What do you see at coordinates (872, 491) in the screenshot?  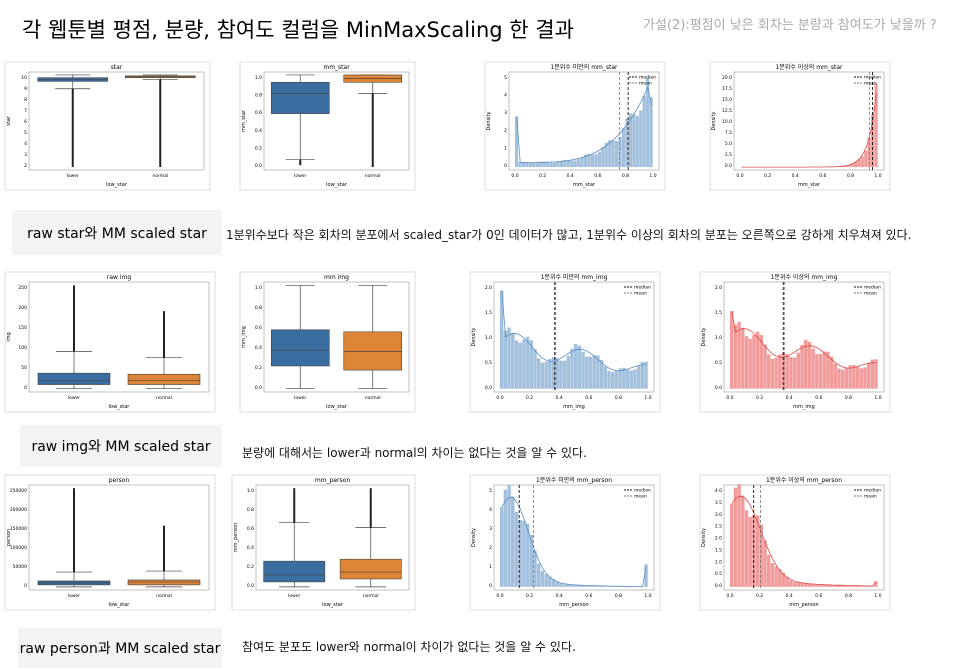 I see `legend-entry: median` at bounding box center [872, 491].